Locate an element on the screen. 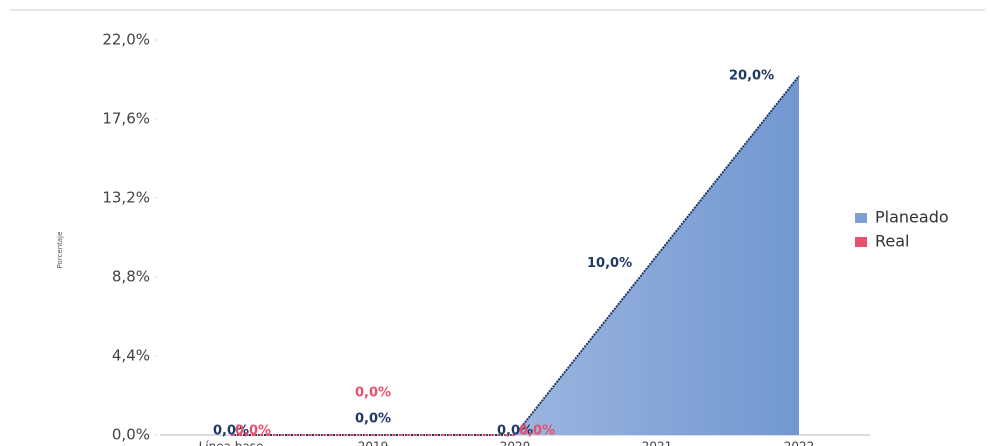 This screenshot has width=990, height=446. x-tick-label: 2019 is located at coordinates (373, 443).